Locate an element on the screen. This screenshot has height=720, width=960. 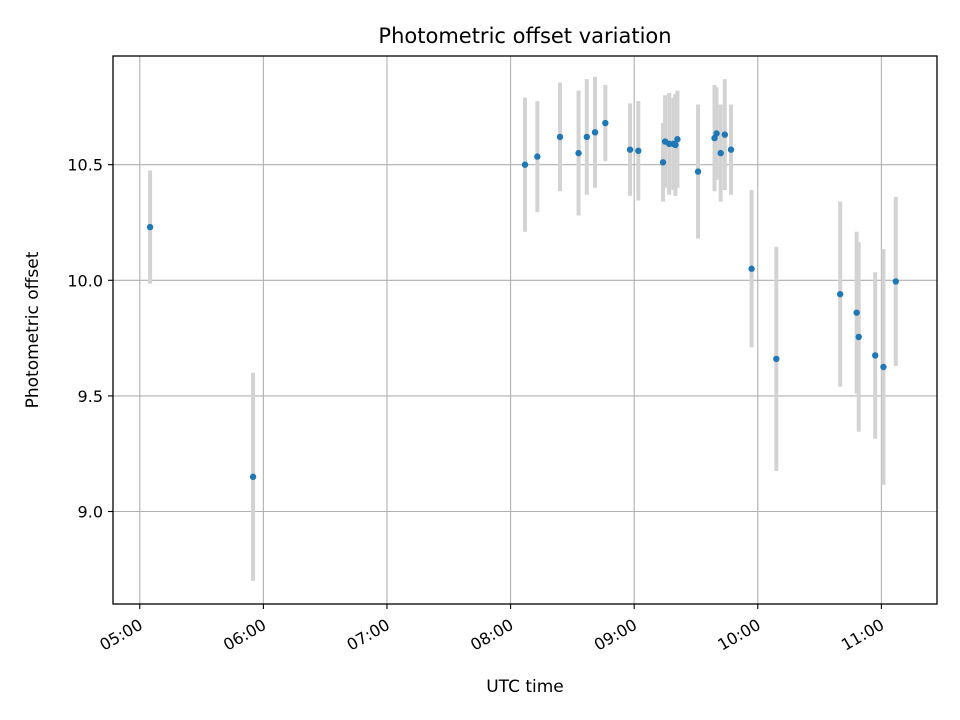
y-tick-label: 10.0 is located at coordinates (85, 280).